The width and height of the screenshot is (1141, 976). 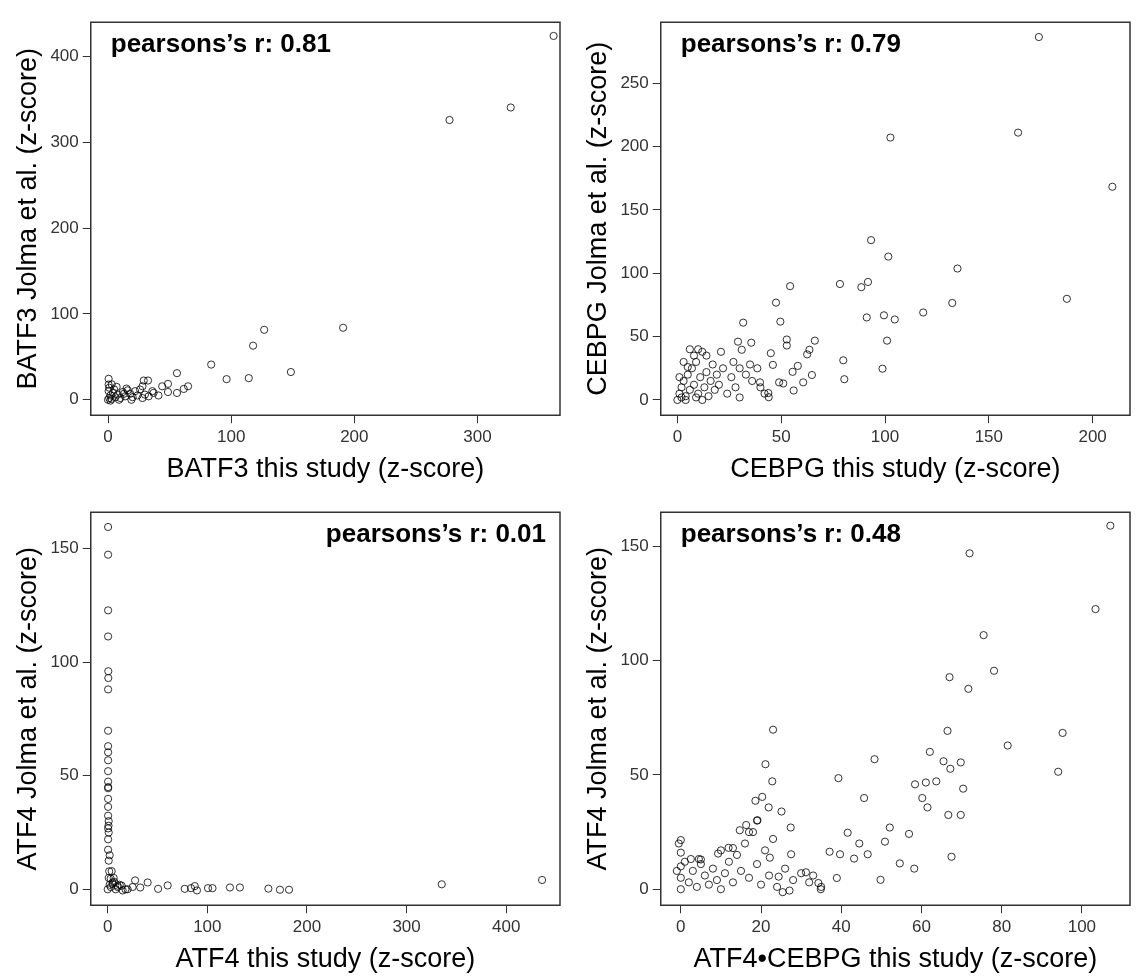 What do you see at coordinates (325, 468) in the screenshot?
I see `x-axis-title: BATF3 this study (z-score)` at bounding box center [325, 468].